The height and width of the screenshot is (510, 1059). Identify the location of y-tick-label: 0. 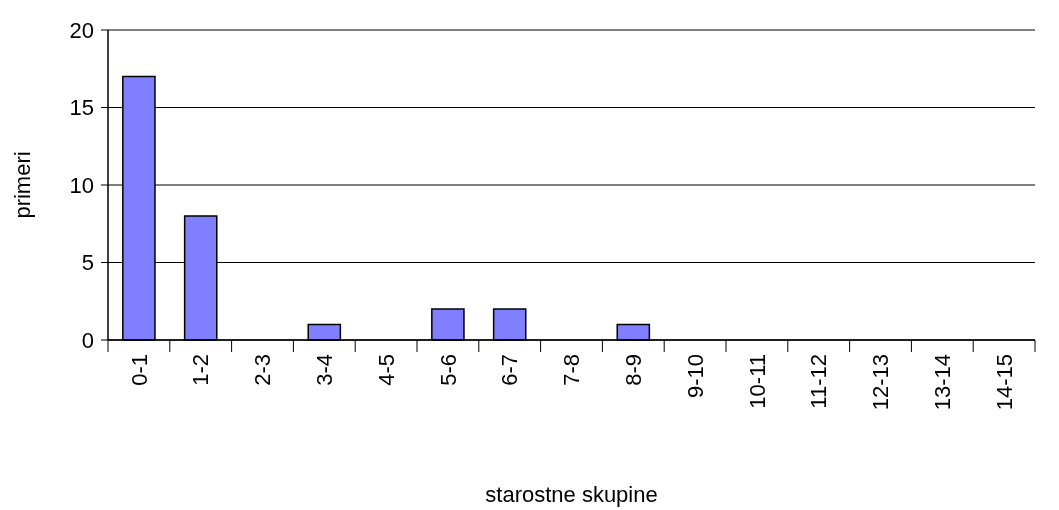
(87, 340).